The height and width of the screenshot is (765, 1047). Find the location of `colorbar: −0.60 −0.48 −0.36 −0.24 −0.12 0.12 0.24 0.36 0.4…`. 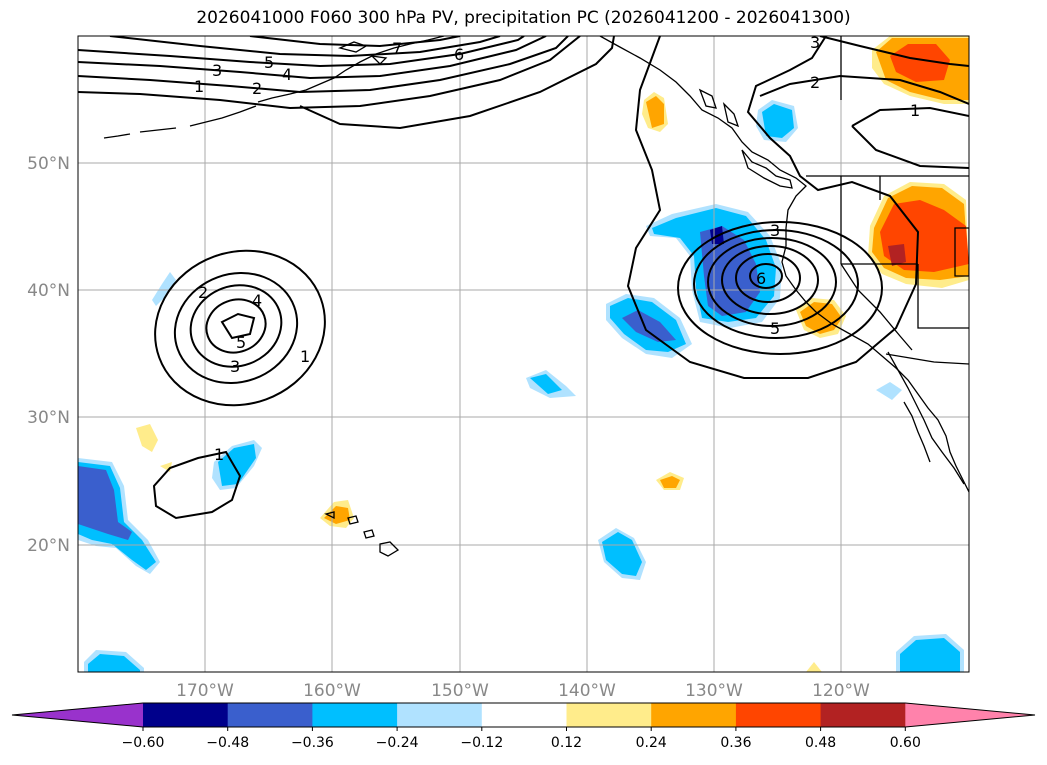

colorbar: −0.60 −0.48 −0.36 −0.24 −0.12 0.12 0.24 0.36 0.4… is located at coordinates (523, 726).